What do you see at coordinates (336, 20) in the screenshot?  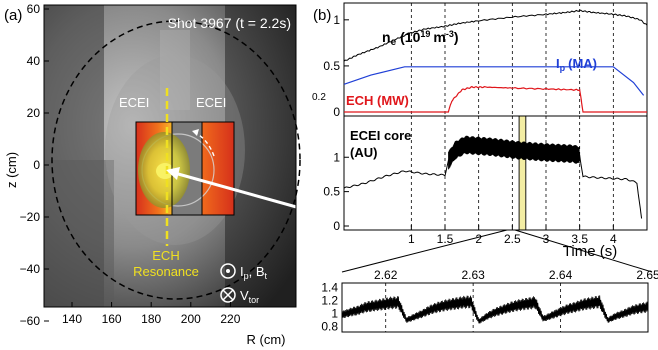 I see `top-ytick-label: 1` at bounding box center [336, 20].